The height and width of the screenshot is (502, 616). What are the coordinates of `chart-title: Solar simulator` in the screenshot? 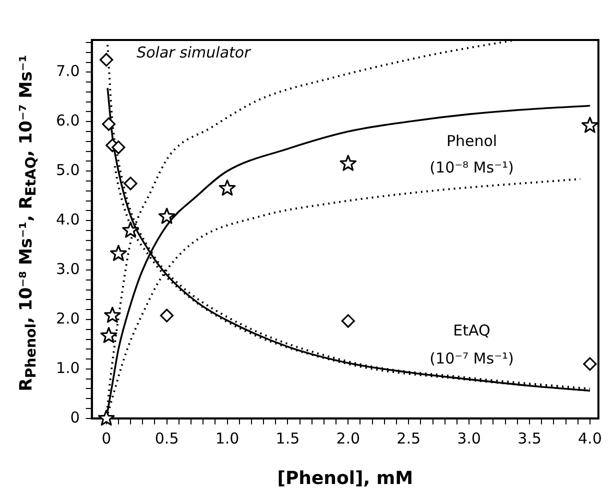 It's located at (194, 52).